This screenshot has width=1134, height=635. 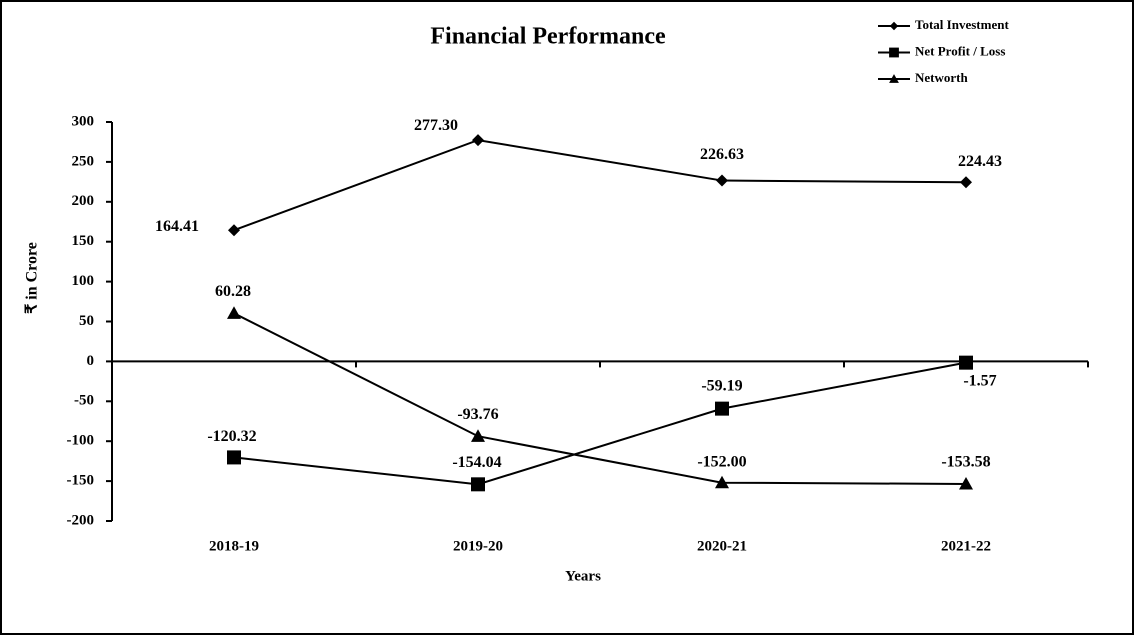 What do you see at coordinates (478, 546) in the screenshot?
I see `x-tick-label: 2019-20` at bounding box center [478, 546].